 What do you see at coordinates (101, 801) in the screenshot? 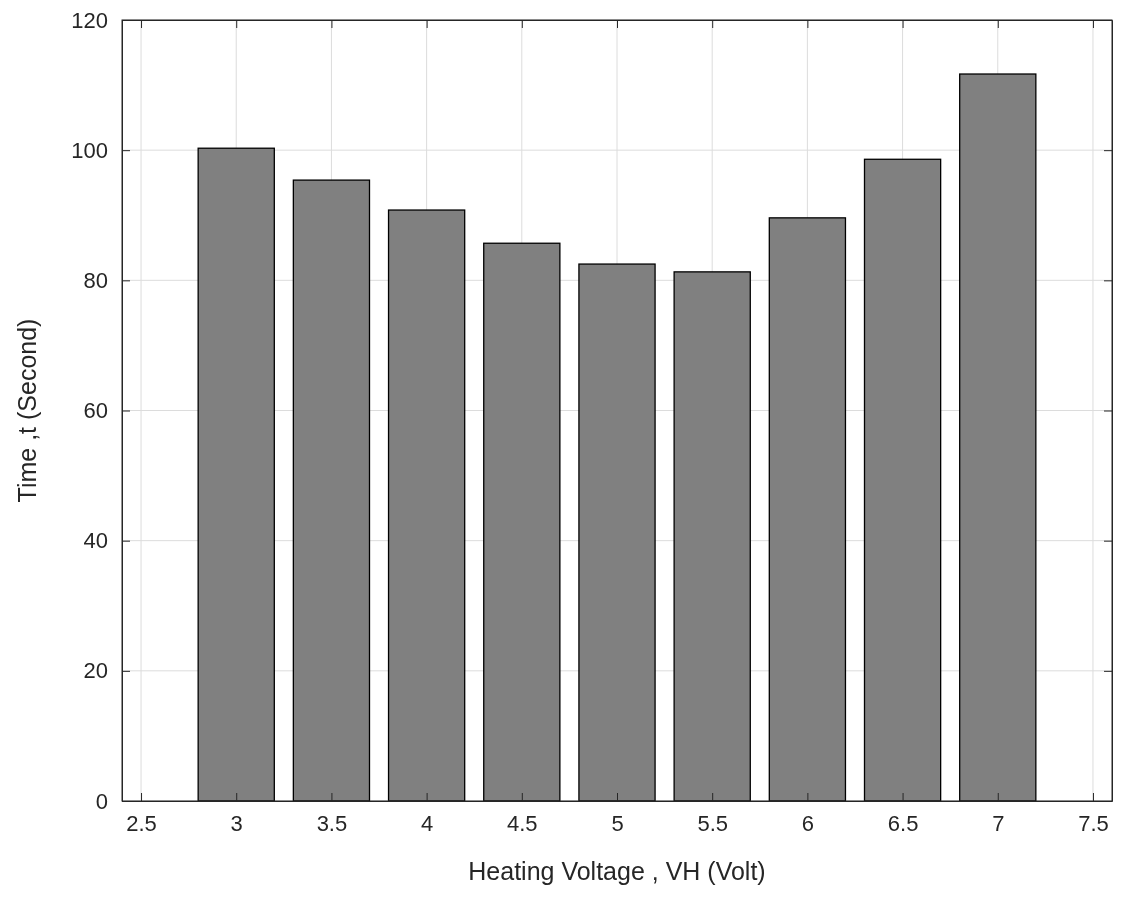
I see `y-tick-label: 0` at bounding box center [101, 801].